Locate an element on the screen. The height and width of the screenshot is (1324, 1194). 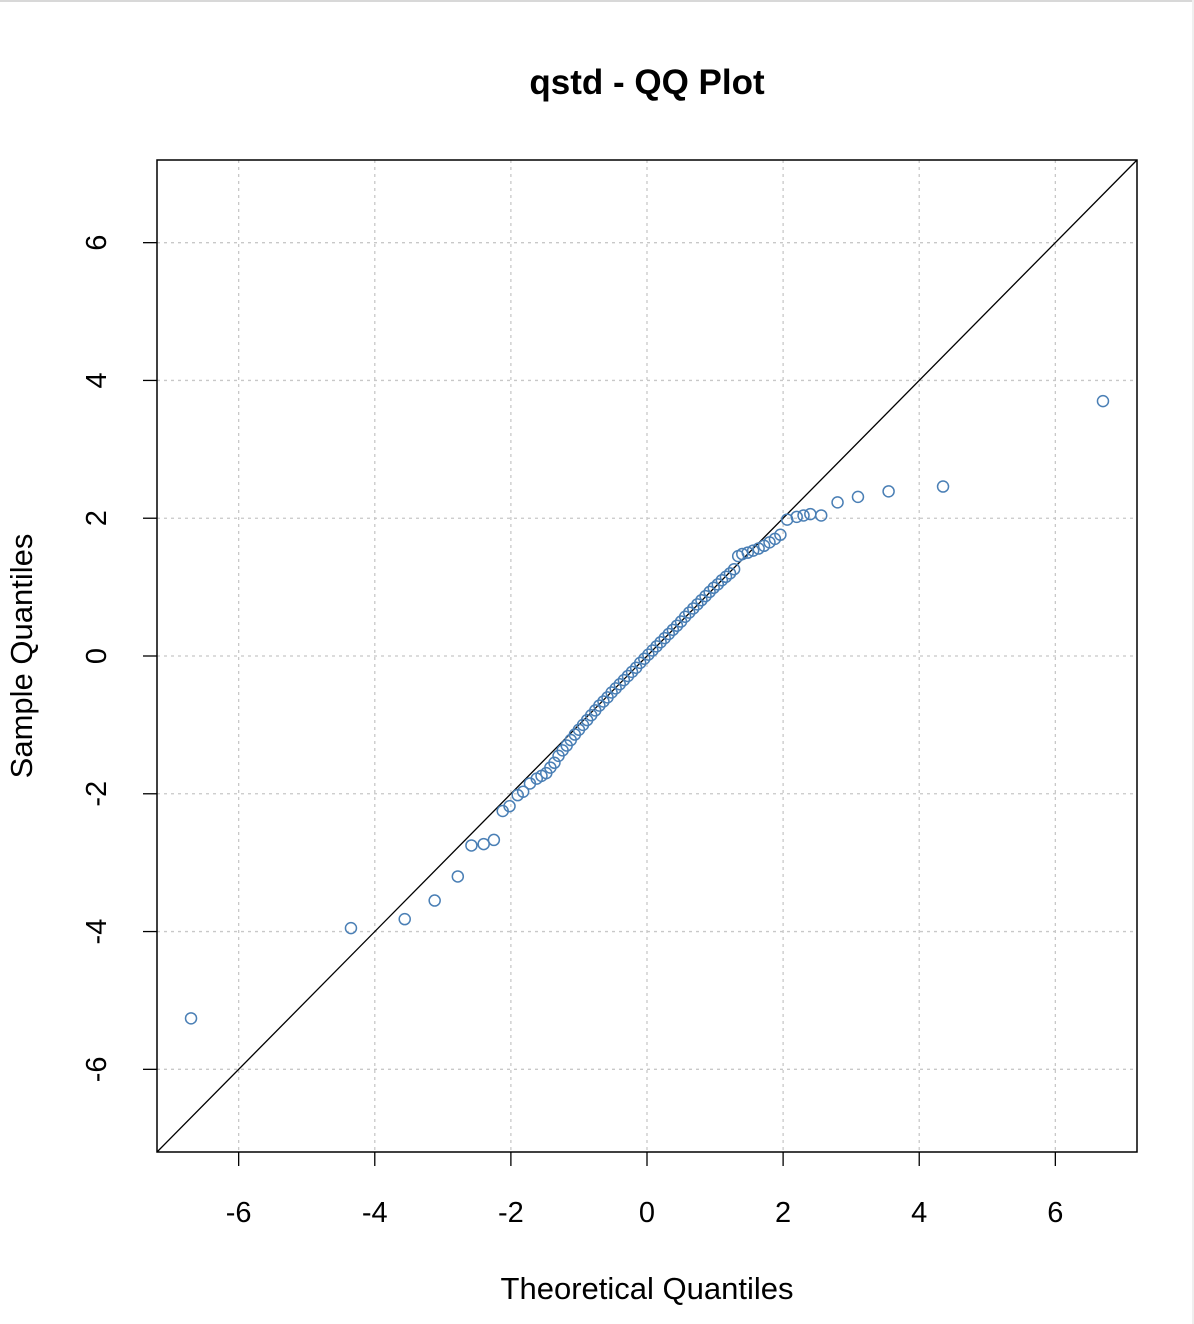
y-tick-label: -4 is located at coordinates (97, 932).